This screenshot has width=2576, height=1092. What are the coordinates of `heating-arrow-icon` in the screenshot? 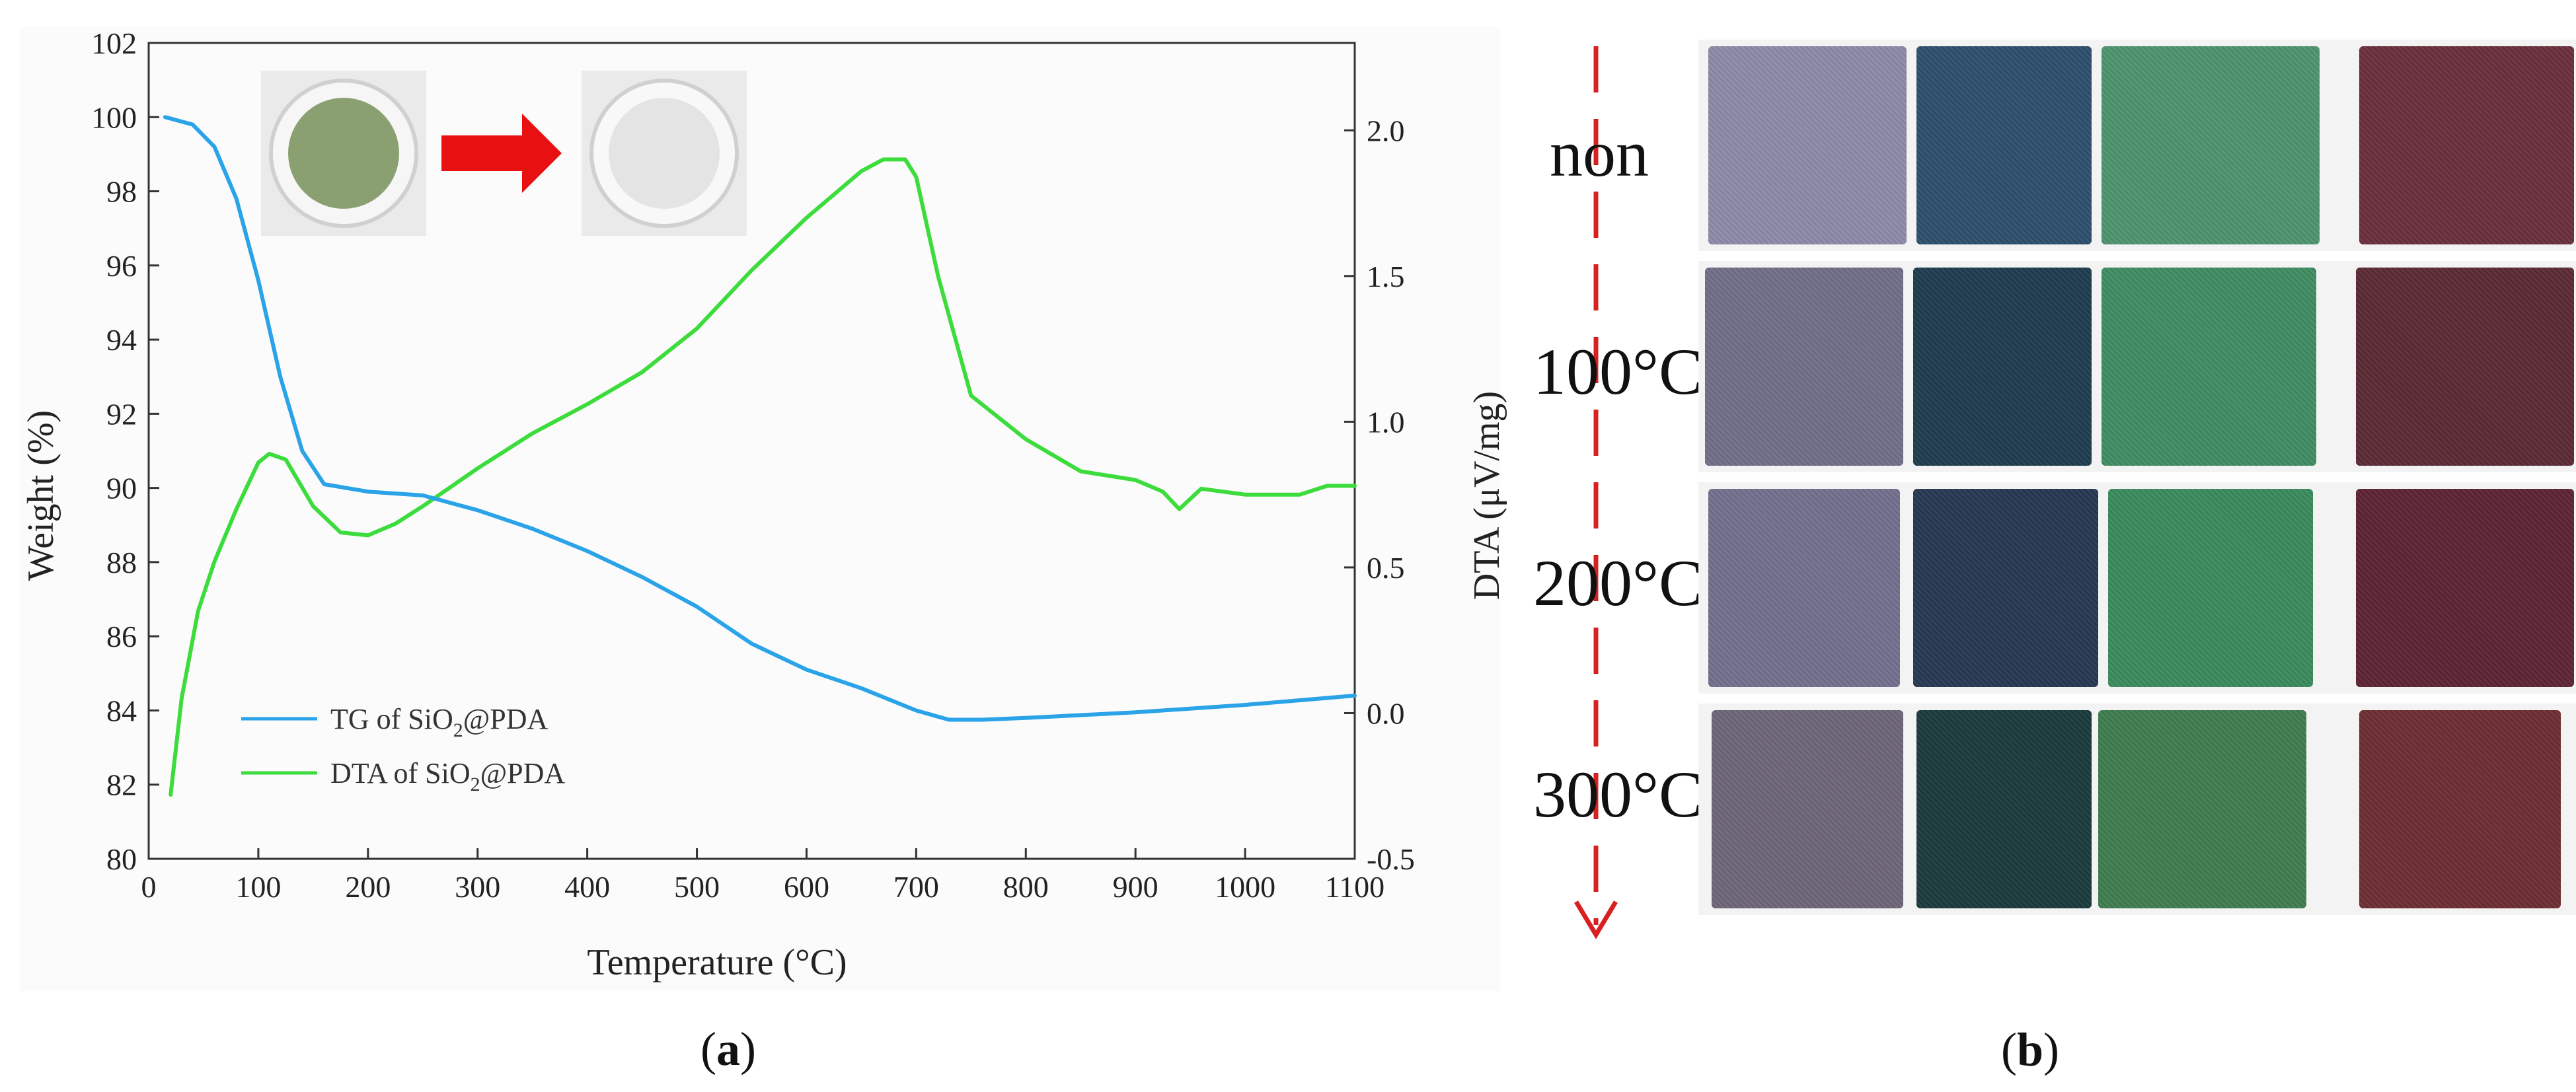 It's located at (501, 153).